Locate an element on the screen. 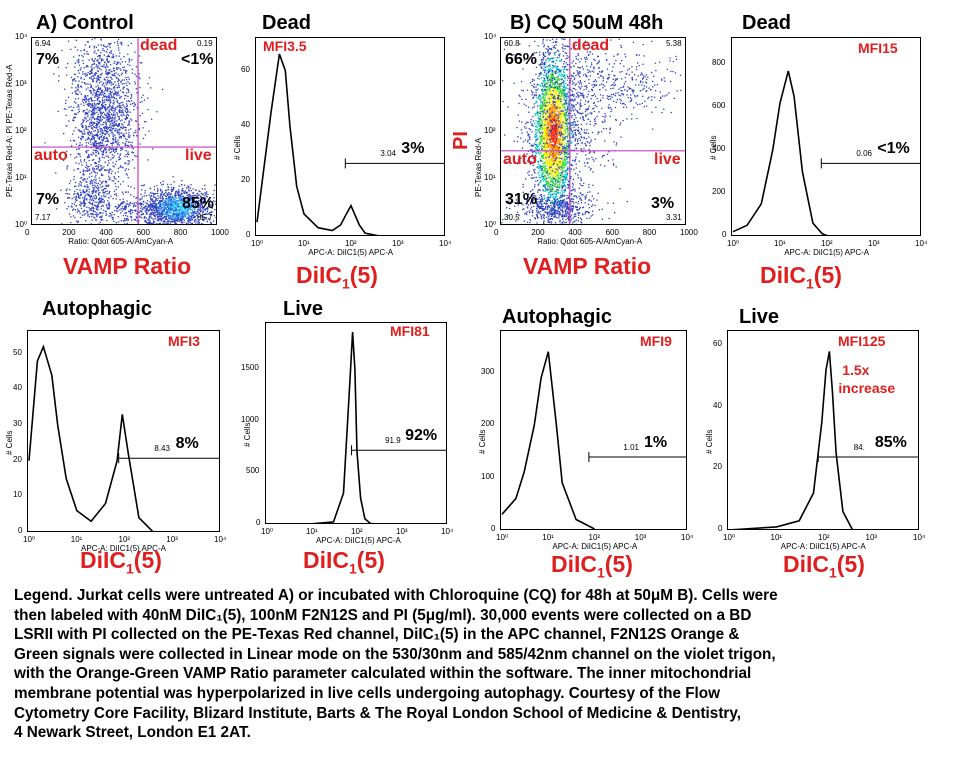  quadrant-auto-label: auto is located at coordinates (520, 159).